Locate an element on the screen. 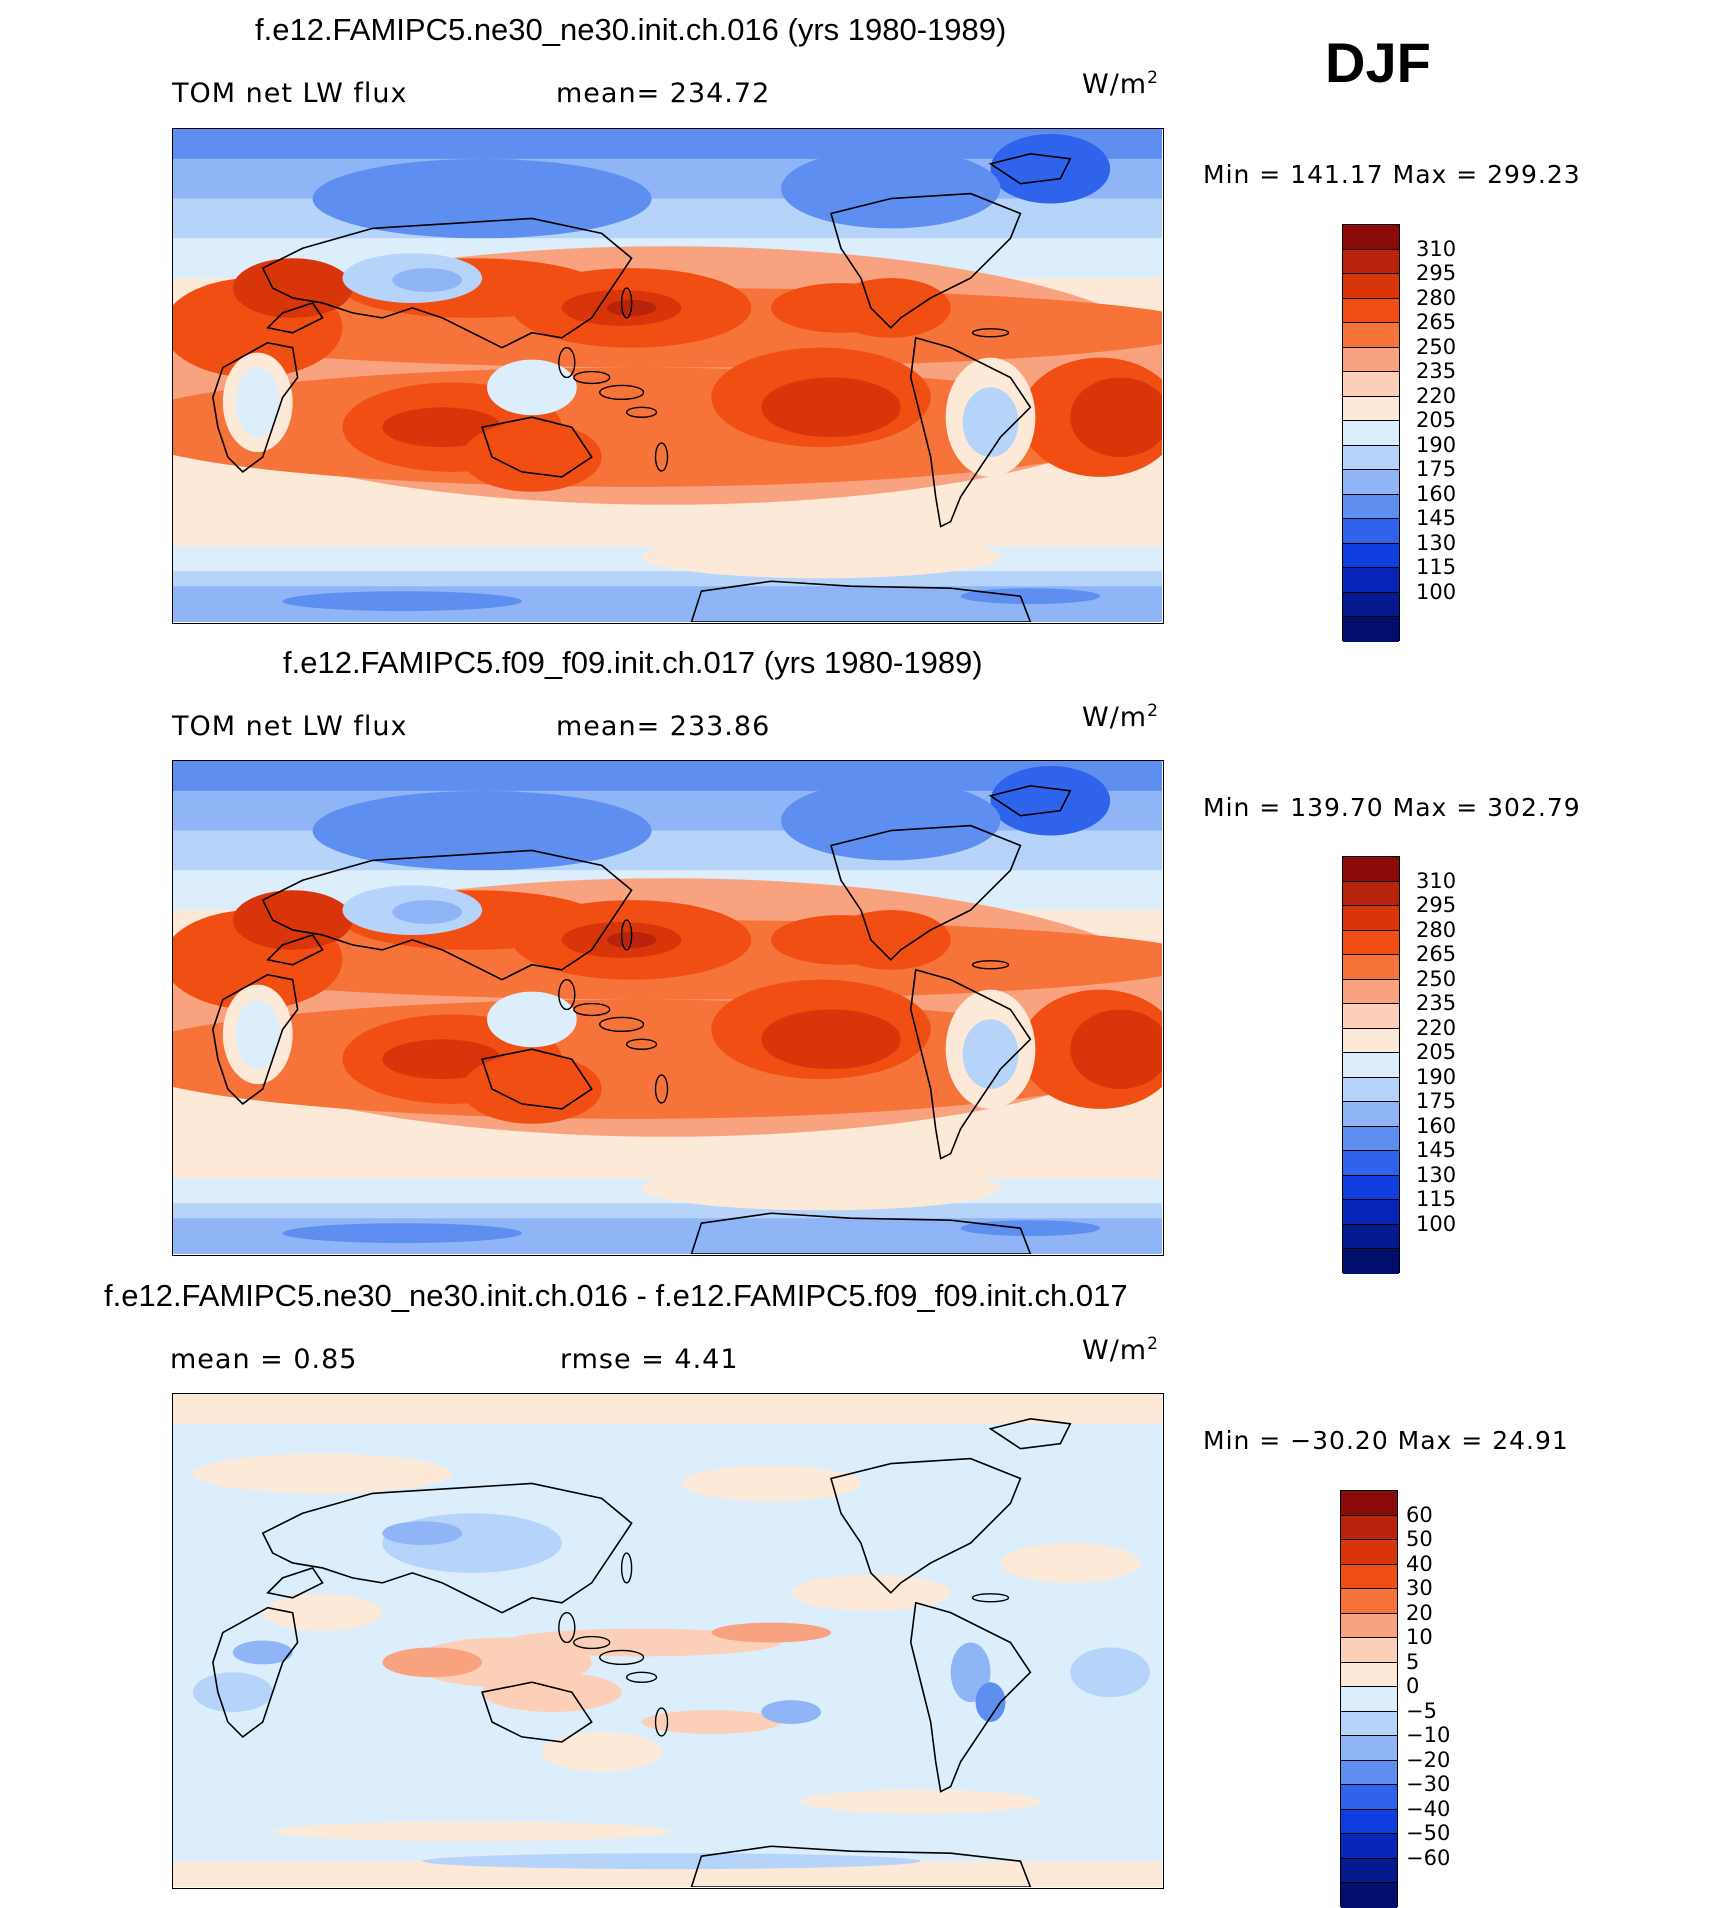 This screenshot has height=1908, width=1710. colorbar-tick-label: −40 is located at coordinates (1428, 1808).